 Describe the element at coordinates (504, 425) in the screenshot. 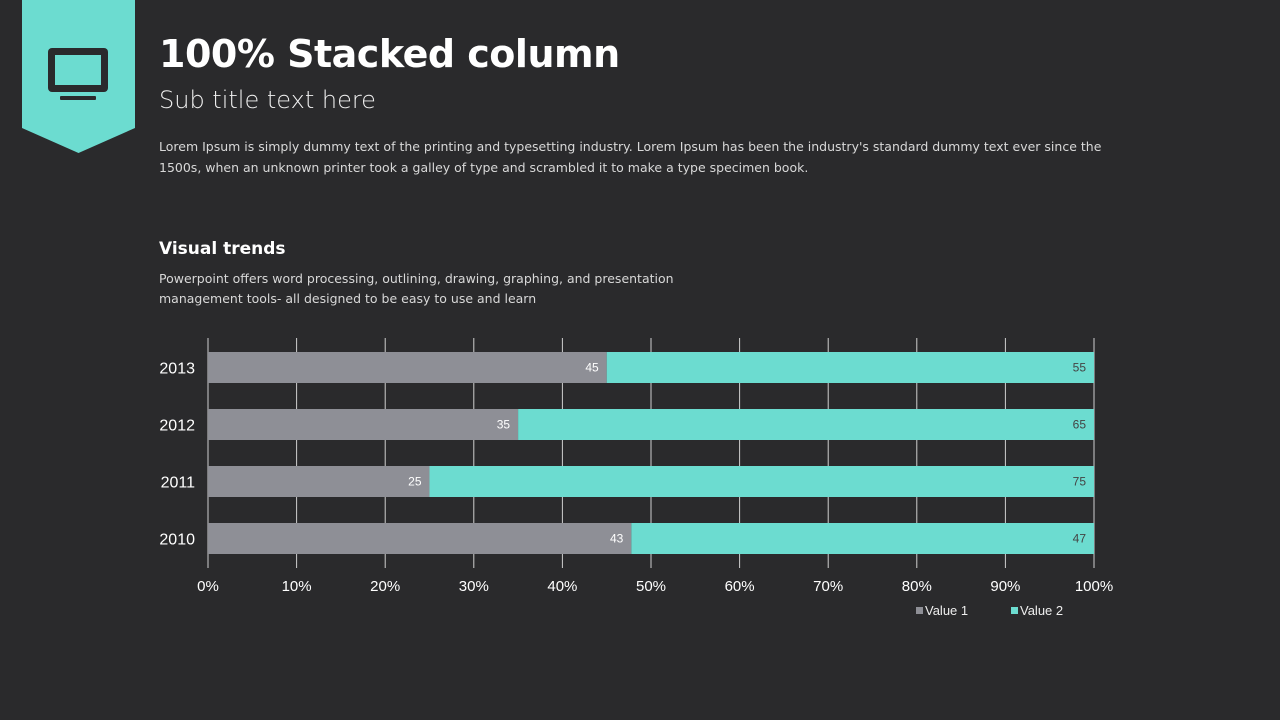

I see `data-label: 35` at that location.